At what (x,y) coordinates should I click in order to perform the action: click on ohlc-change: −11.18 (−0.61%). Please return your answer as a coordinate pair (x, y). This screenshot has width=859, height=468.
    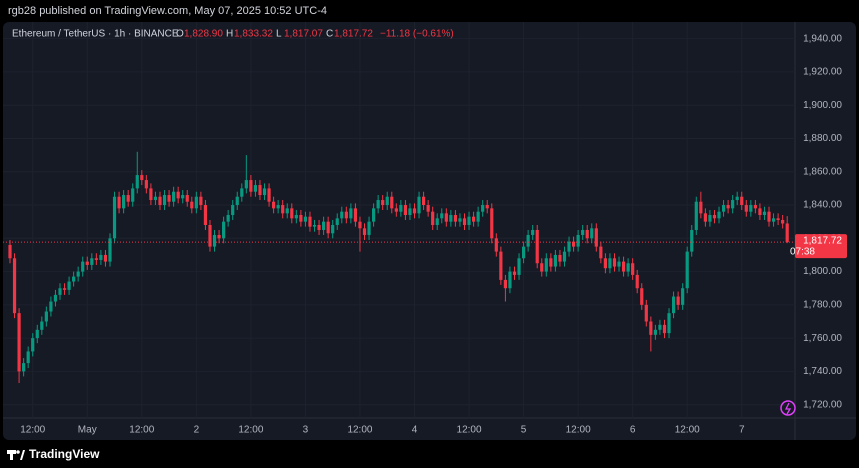
    Looking at the image, I should click on (417, 34).